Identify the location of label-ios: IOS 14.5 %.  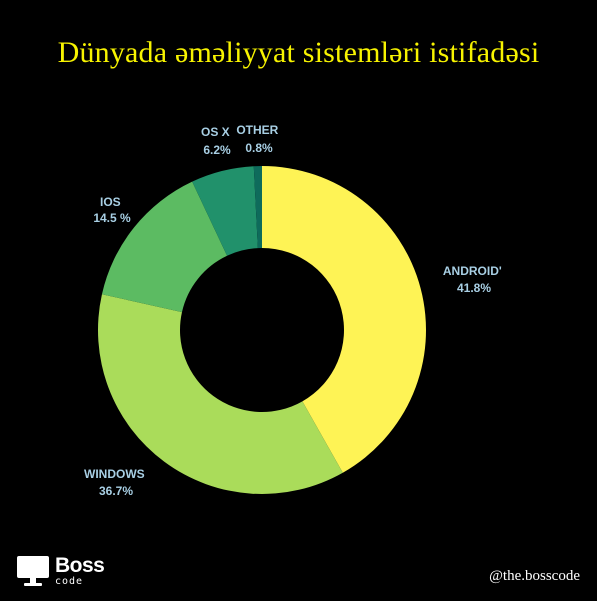
(112, 210).